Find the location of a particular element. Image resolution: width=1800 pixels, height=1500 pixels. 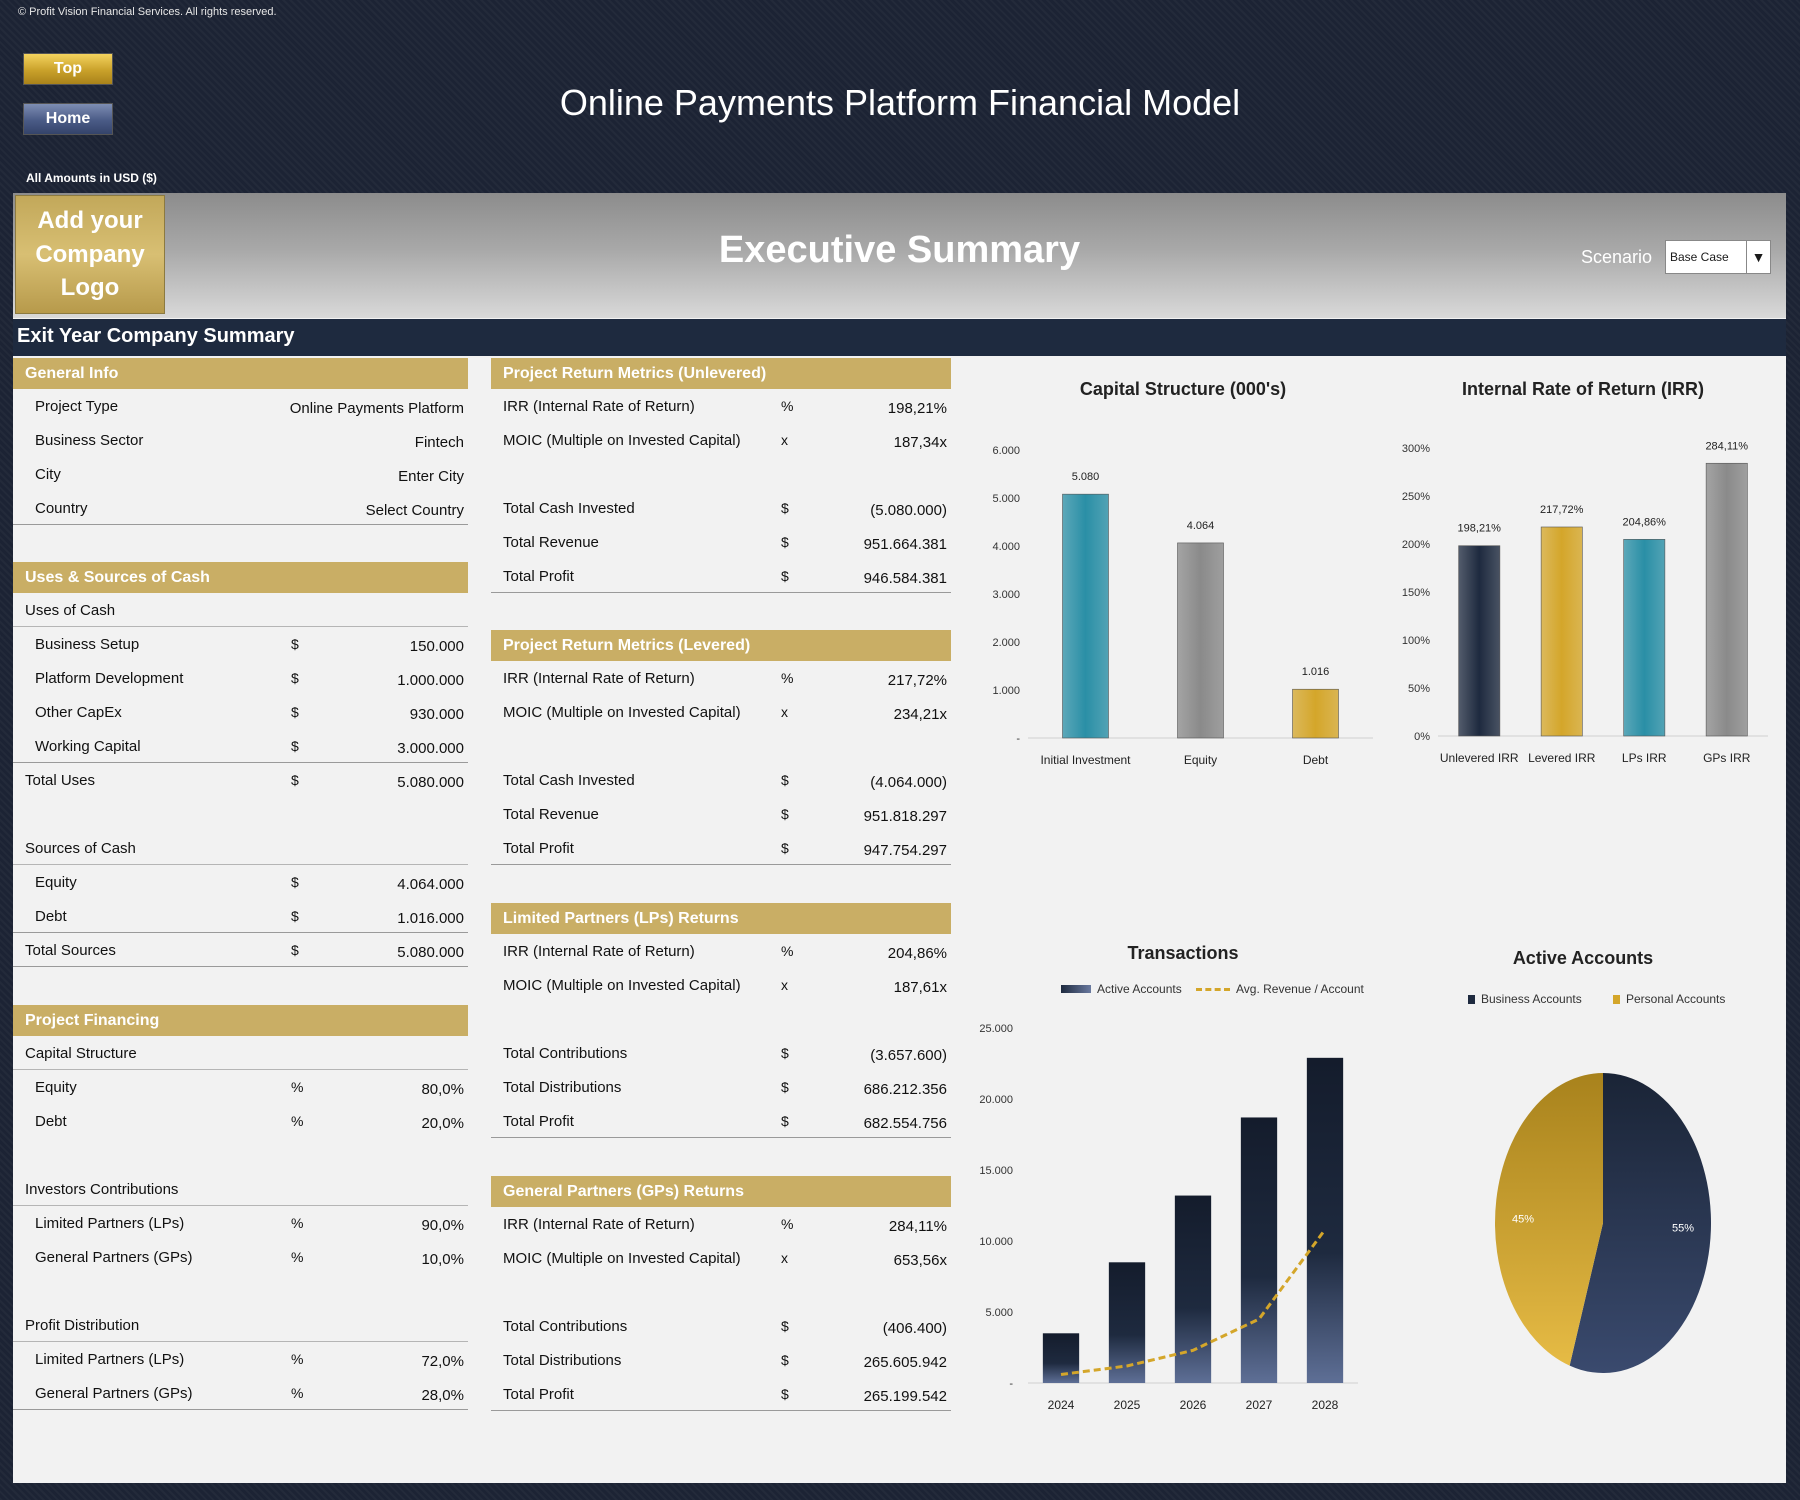

metric-value: 653,56x is located at coordinates (920, 1260).